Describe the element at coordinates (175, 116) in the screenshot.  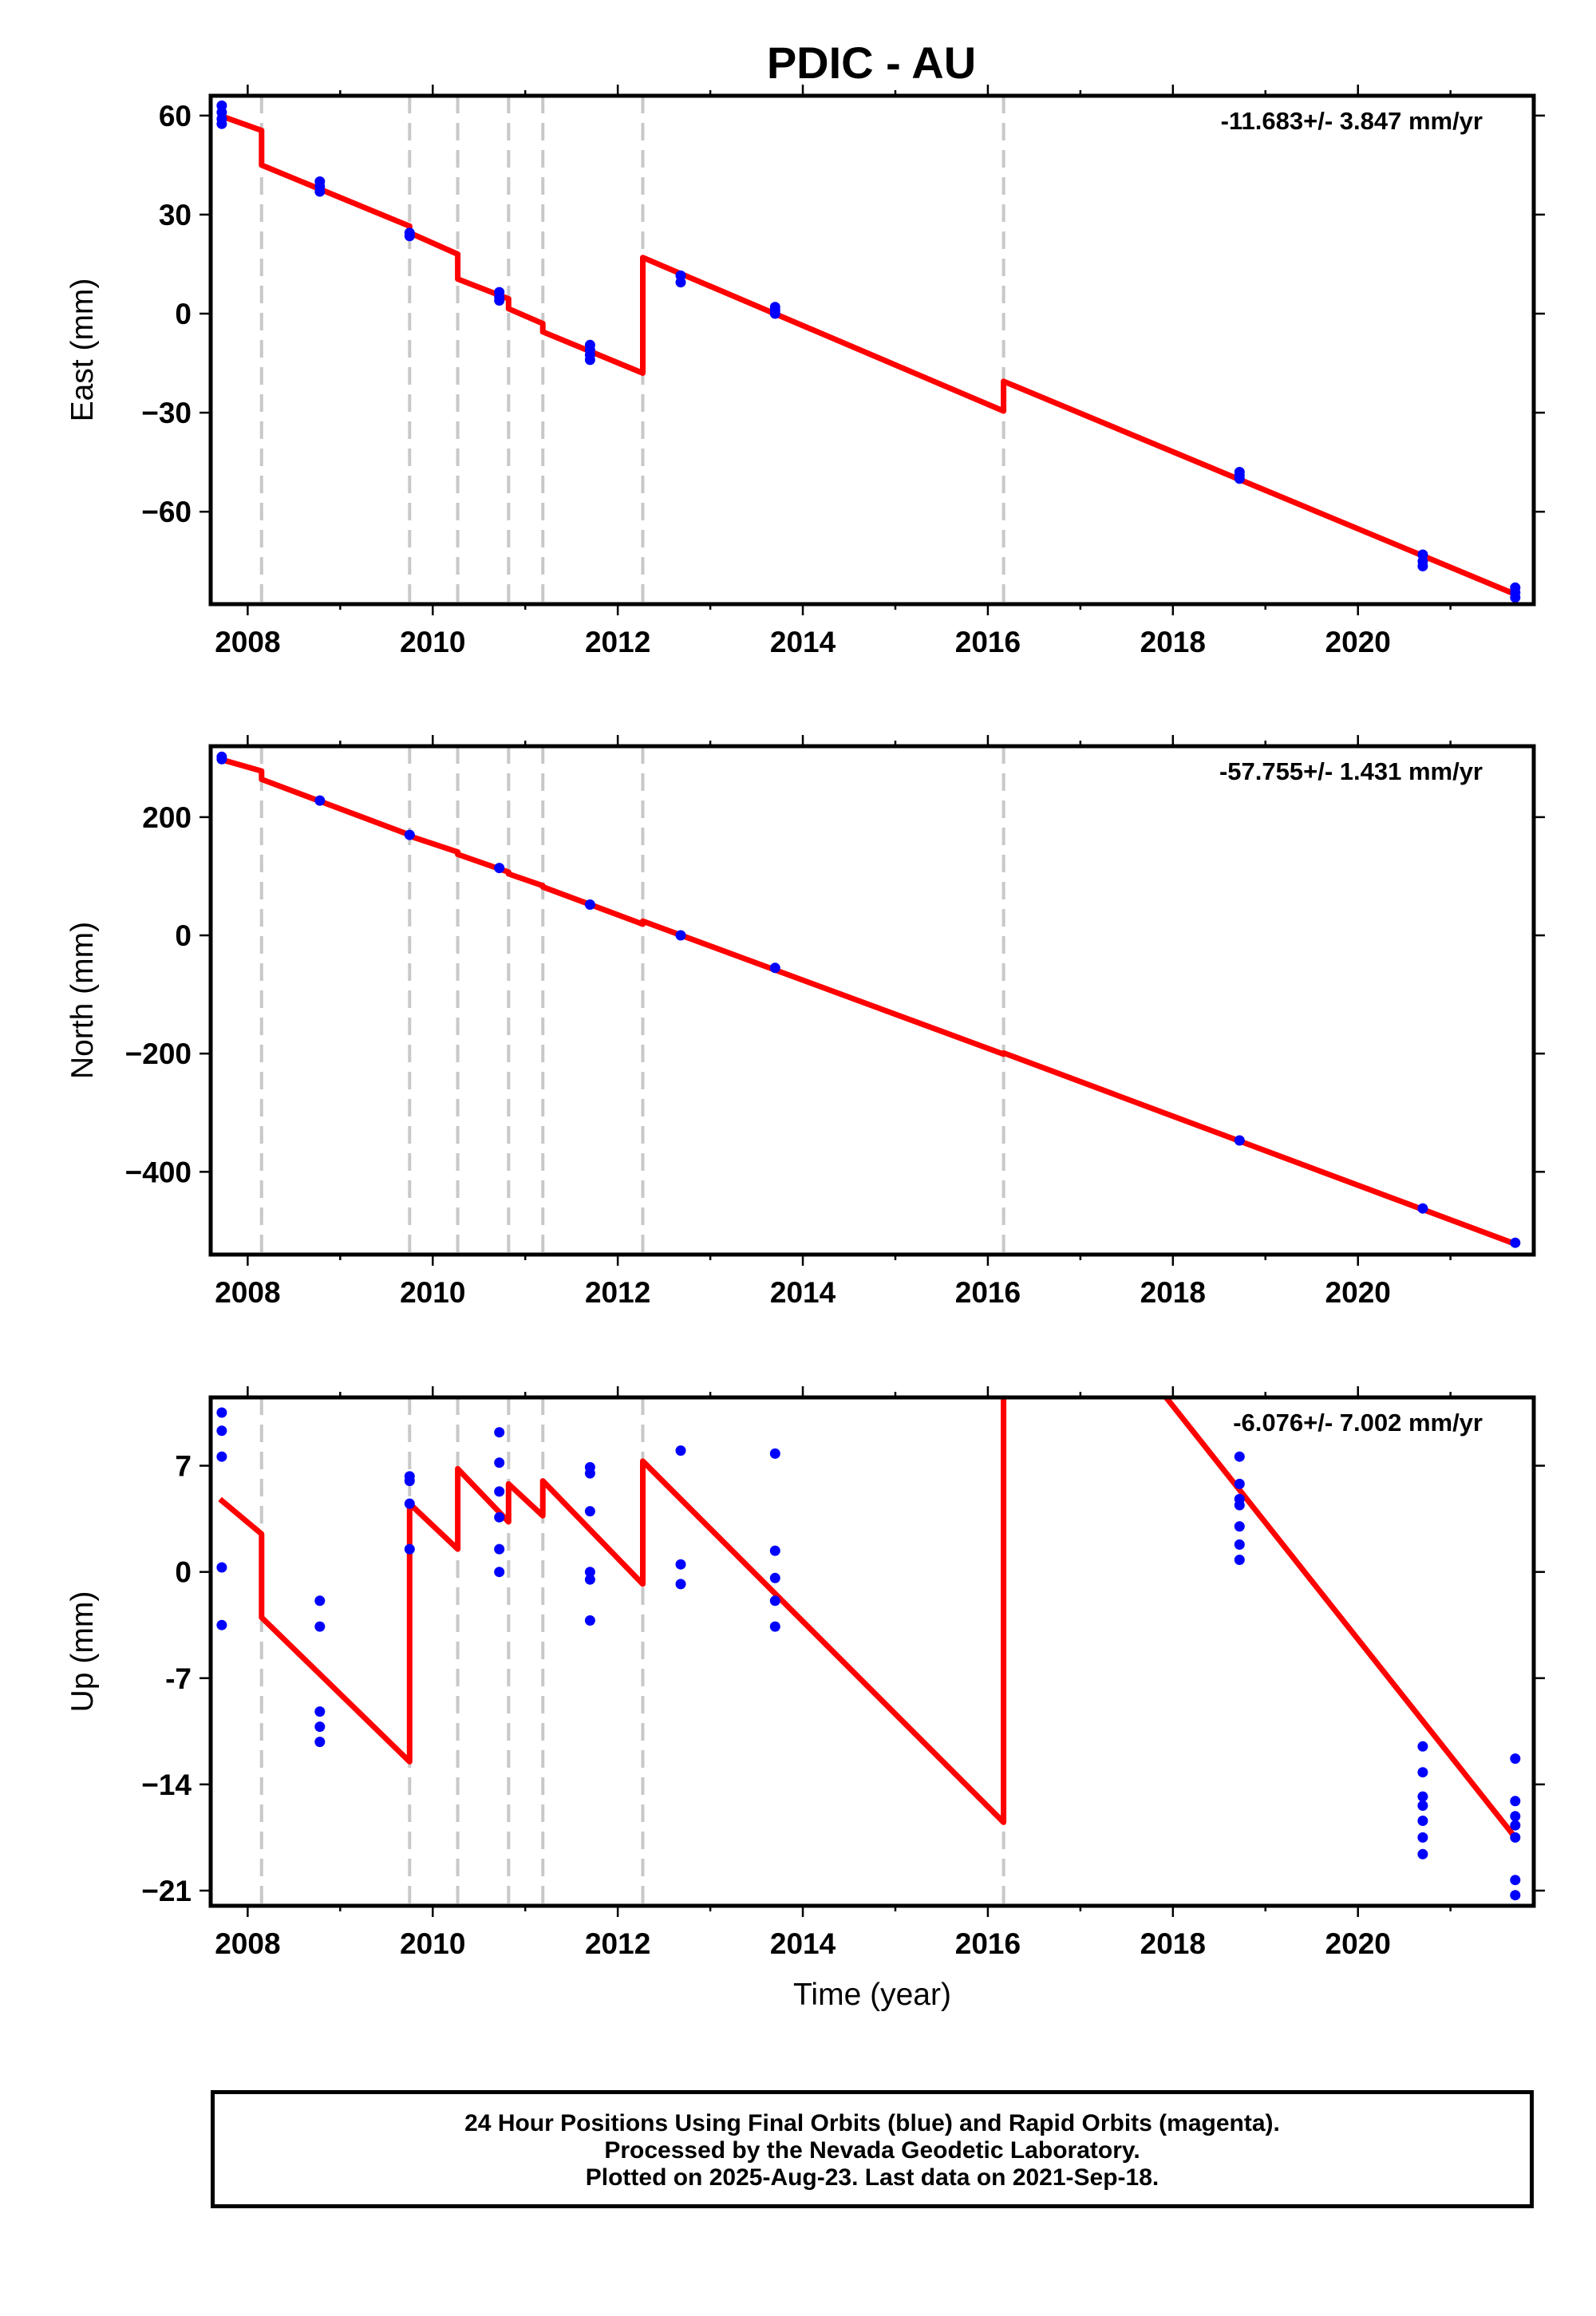
I see `y-tick-label: 60` at that location.